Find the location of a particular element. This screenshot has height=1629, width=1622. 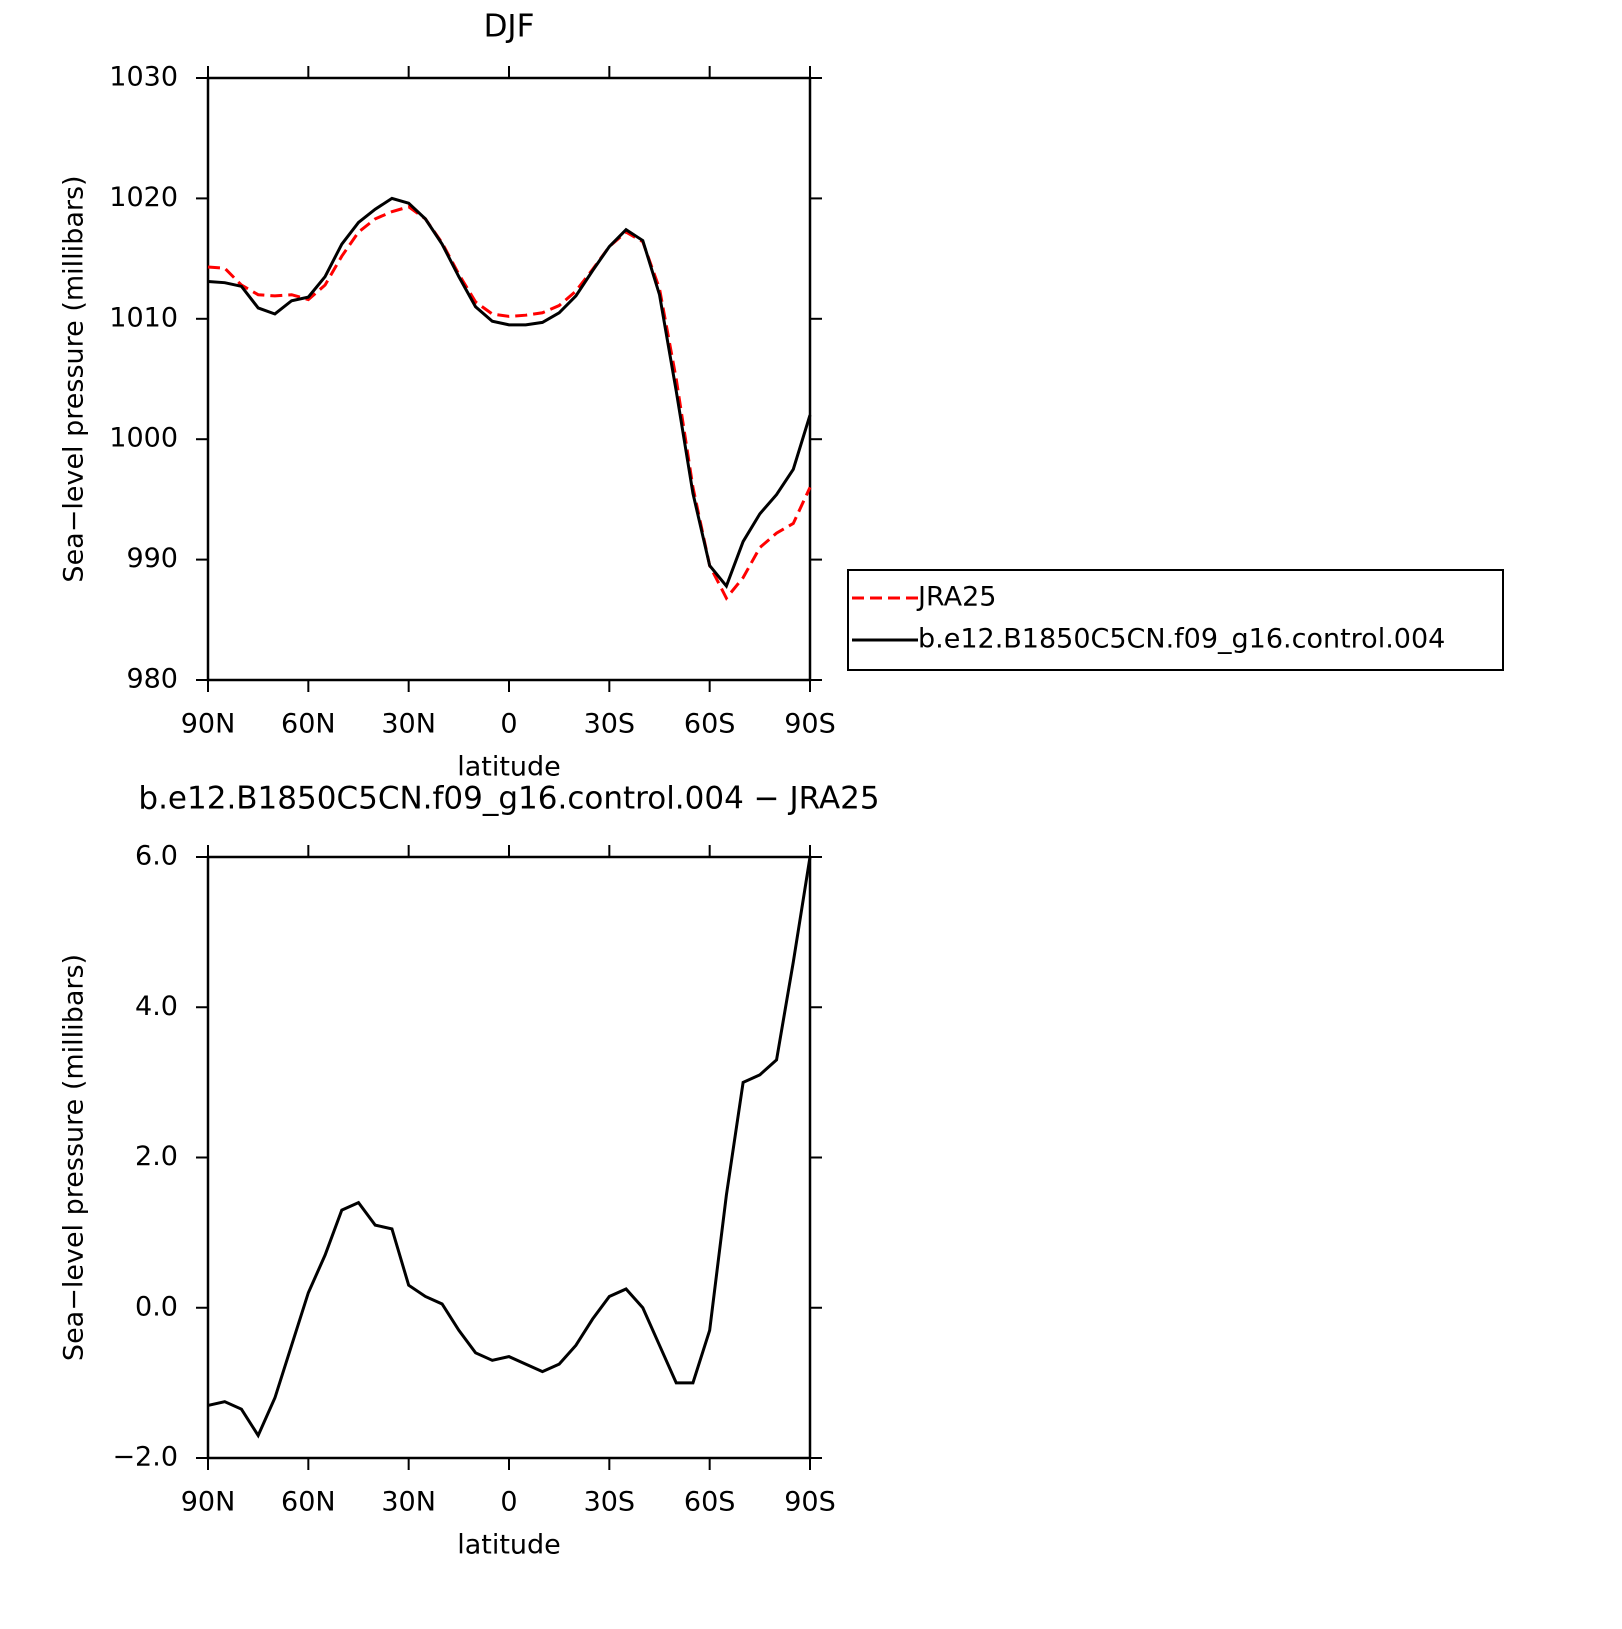

y-tick-label: 980 is located at coordinates (152, 679).